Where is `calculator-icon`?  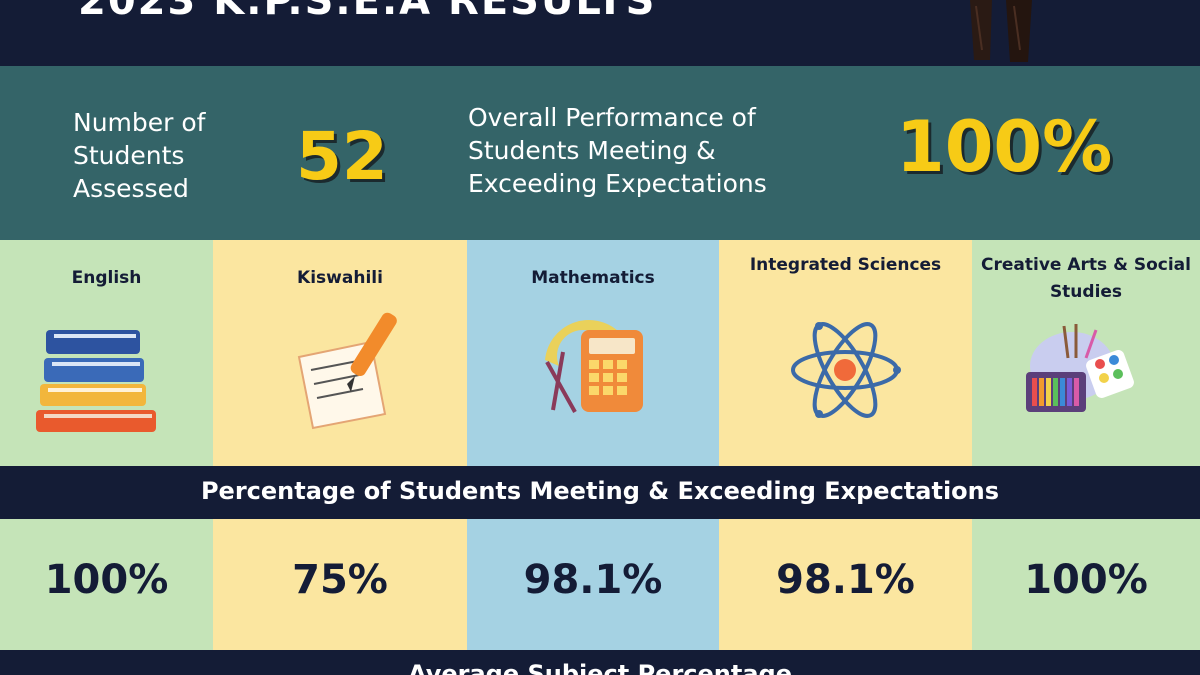
calculator-icon is located at coordinates (594, 366).